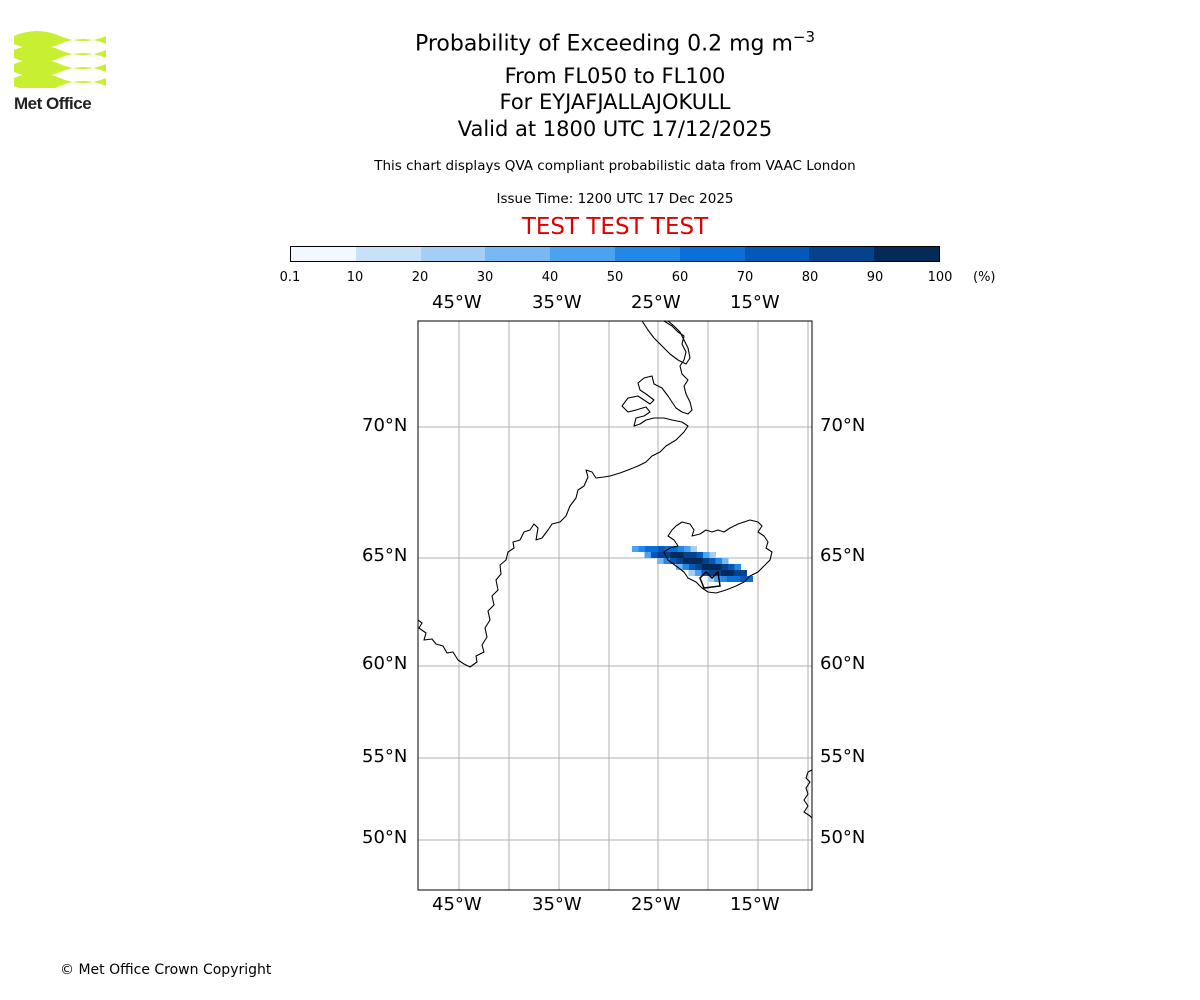 This screenshot has height=1000, width=1200. What do you see at coordinates (355, 277) in the screenshot?
I see `colorbar-tick-label: 10` at bounding box center [355, 277].